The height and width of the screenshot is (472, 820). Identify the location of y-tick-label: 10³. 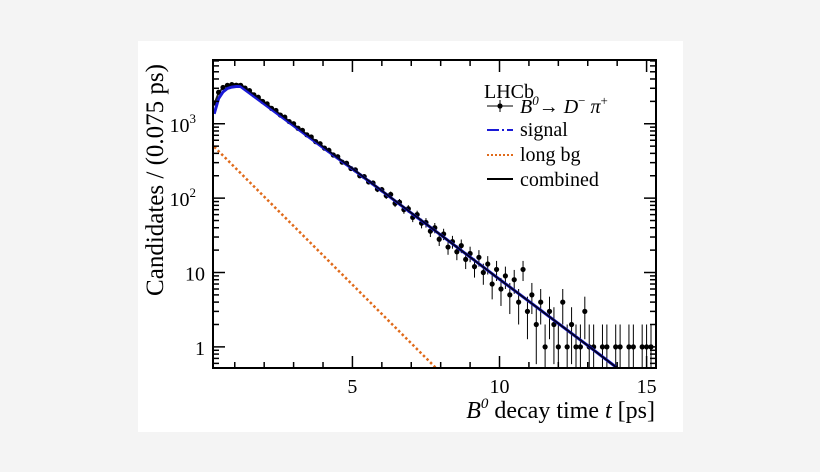
(183, 124).